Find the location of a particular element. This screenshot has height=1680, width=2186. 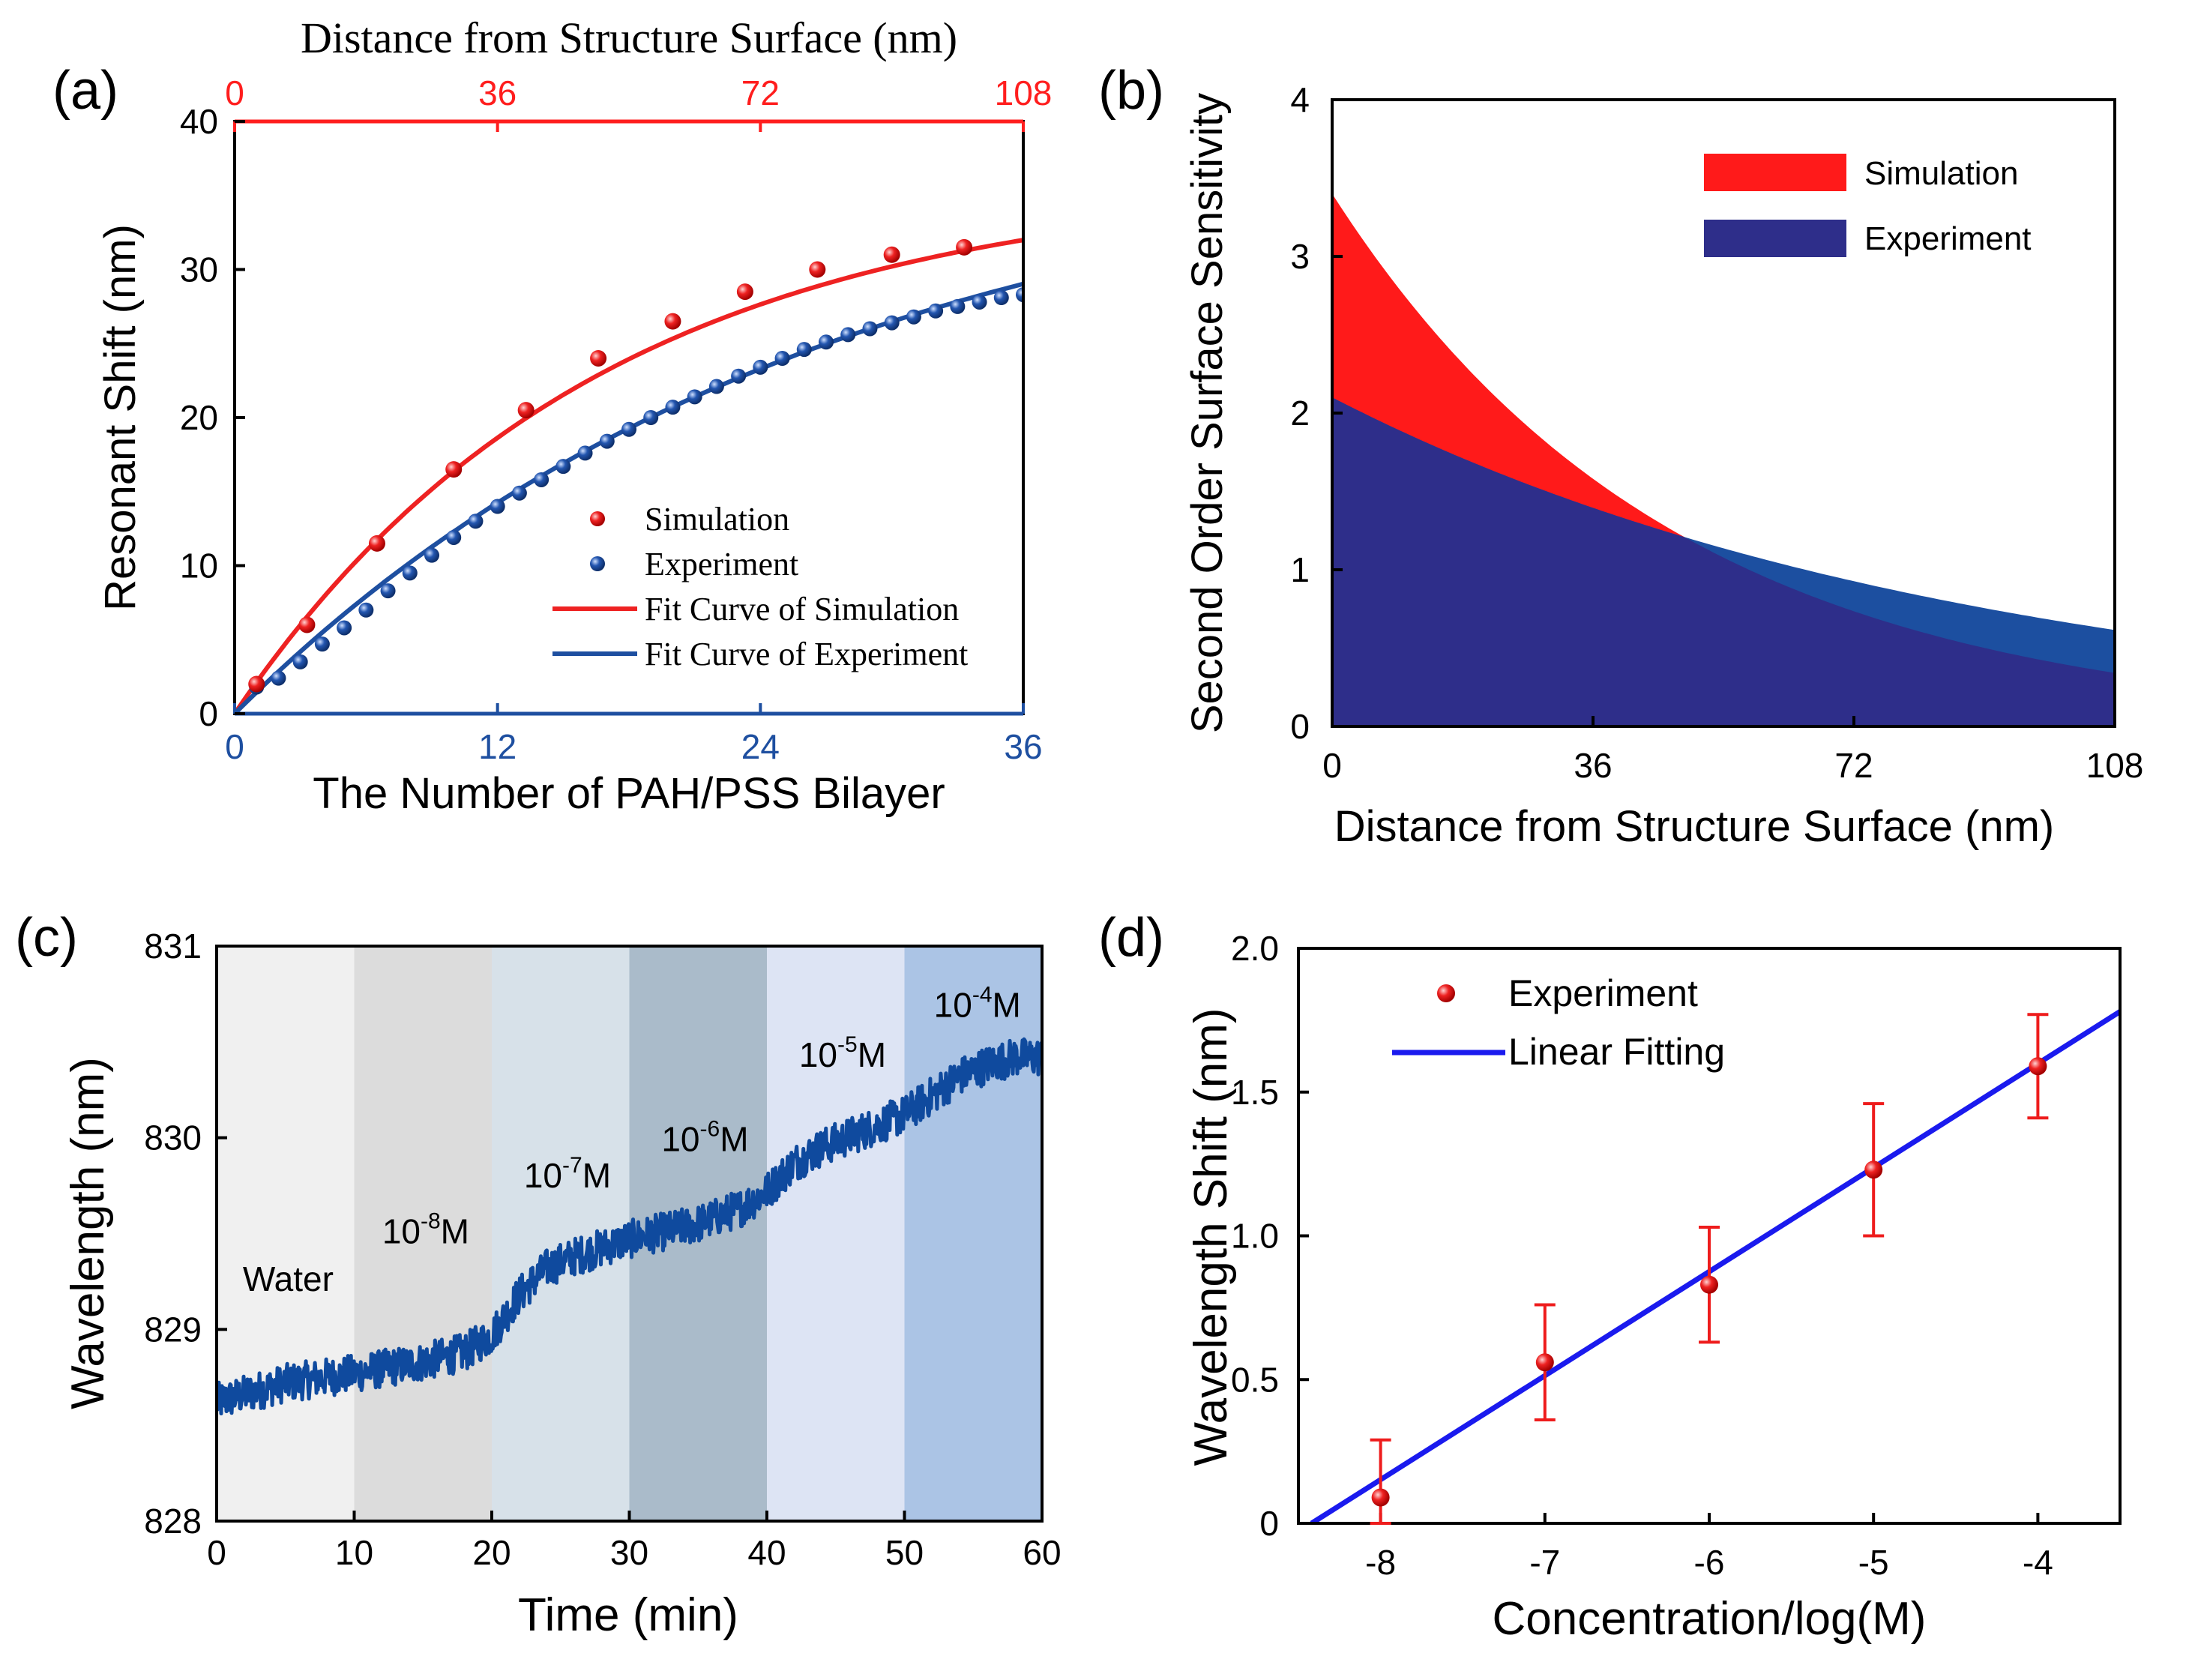

x-tick-label: 24 is located at coordinates (760, 746).